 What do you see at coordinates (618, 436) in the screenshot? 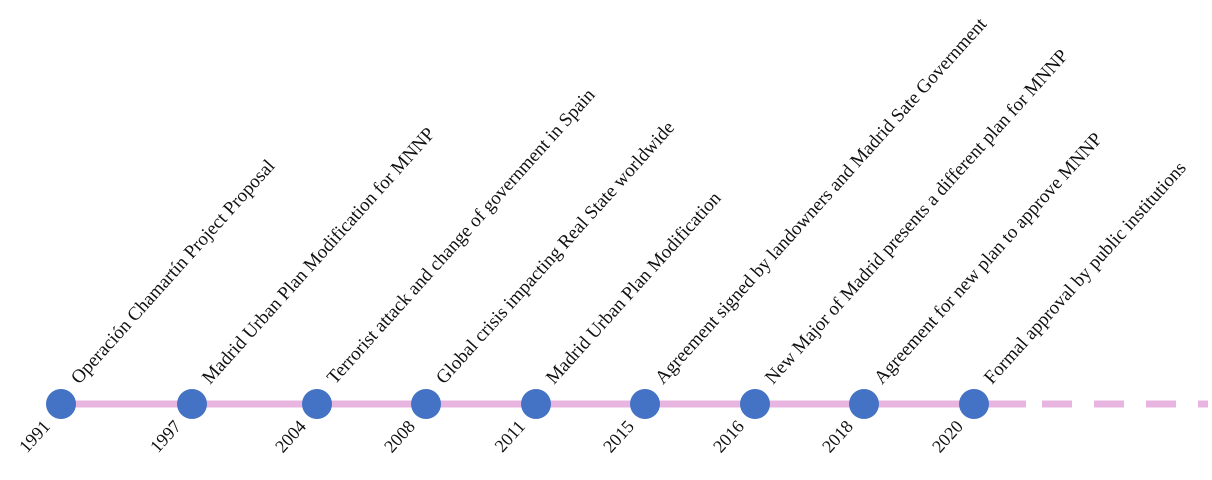
I see `event-year: 2015` at bounding box center [618, 436].